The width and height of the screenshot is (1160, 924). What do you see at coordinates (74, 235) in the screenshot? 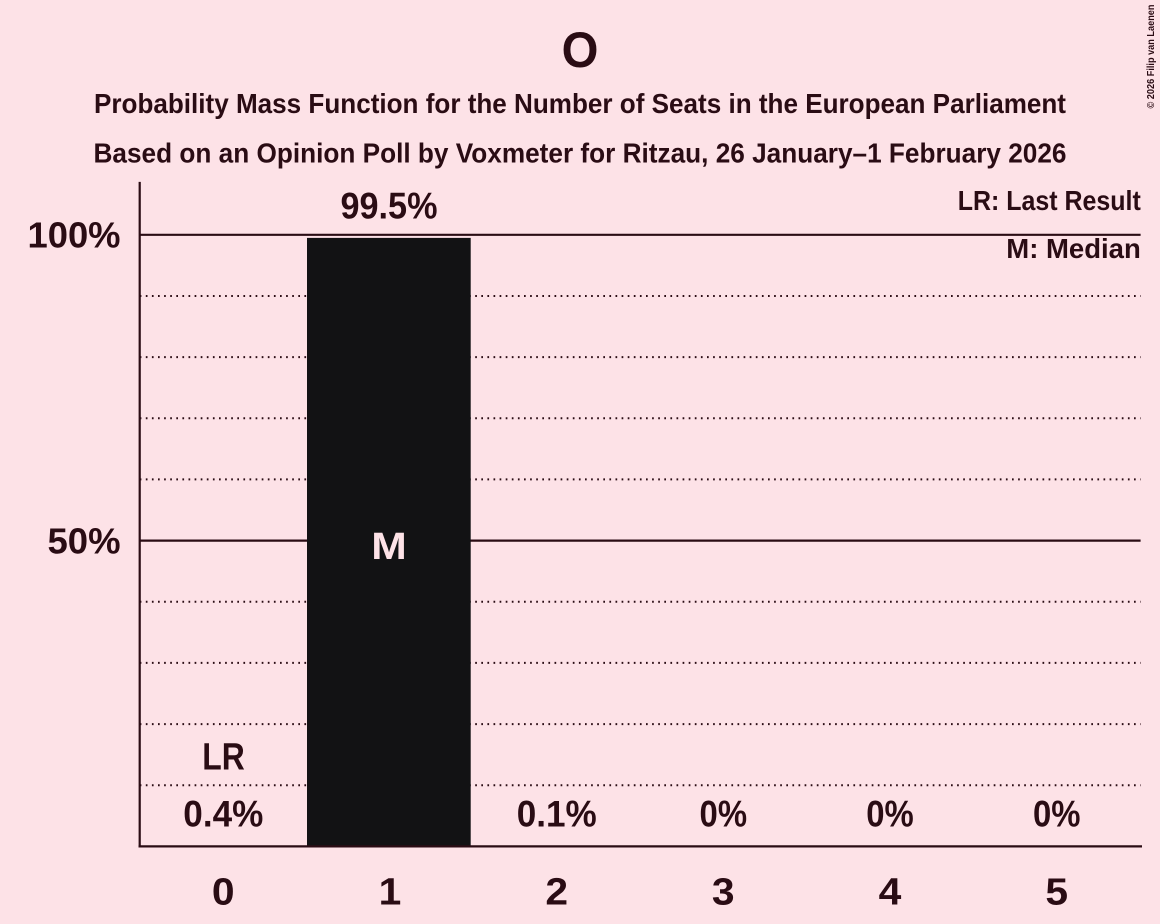
I see `svg-text: 100%` at bounding box center [74, 235].